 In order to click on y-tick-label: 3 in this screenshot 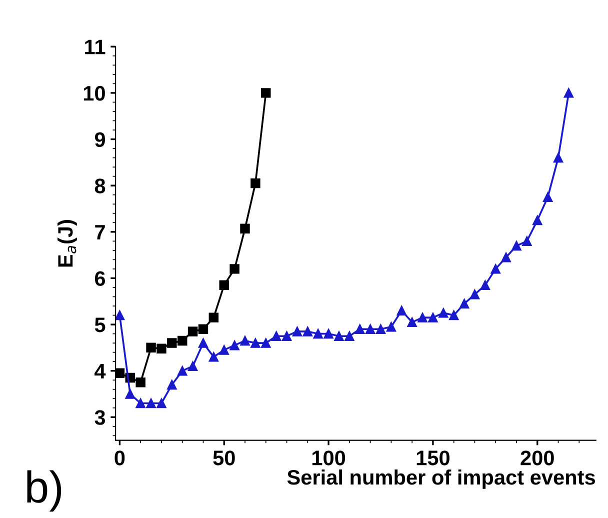, I will do `click(100, 417)`.